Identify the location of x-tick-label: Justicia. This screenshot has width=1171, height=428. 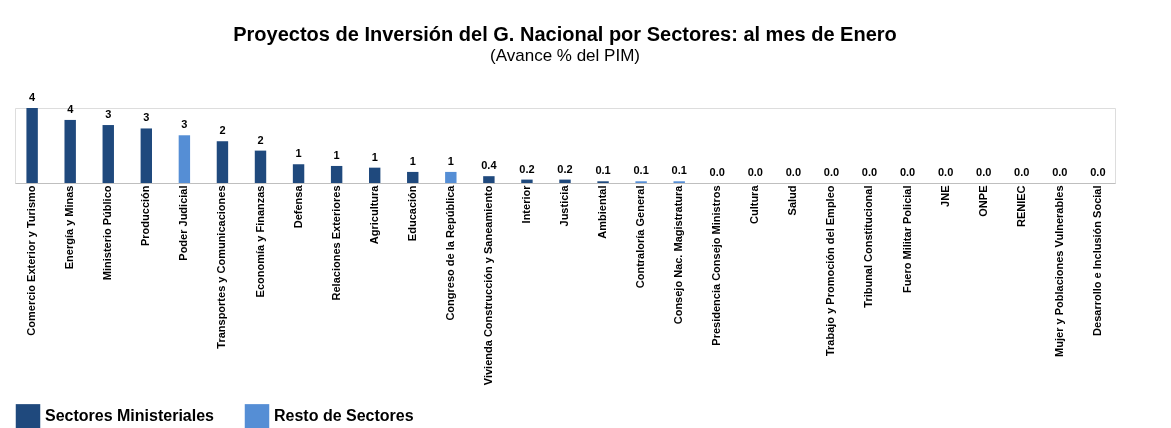
(564, 205).